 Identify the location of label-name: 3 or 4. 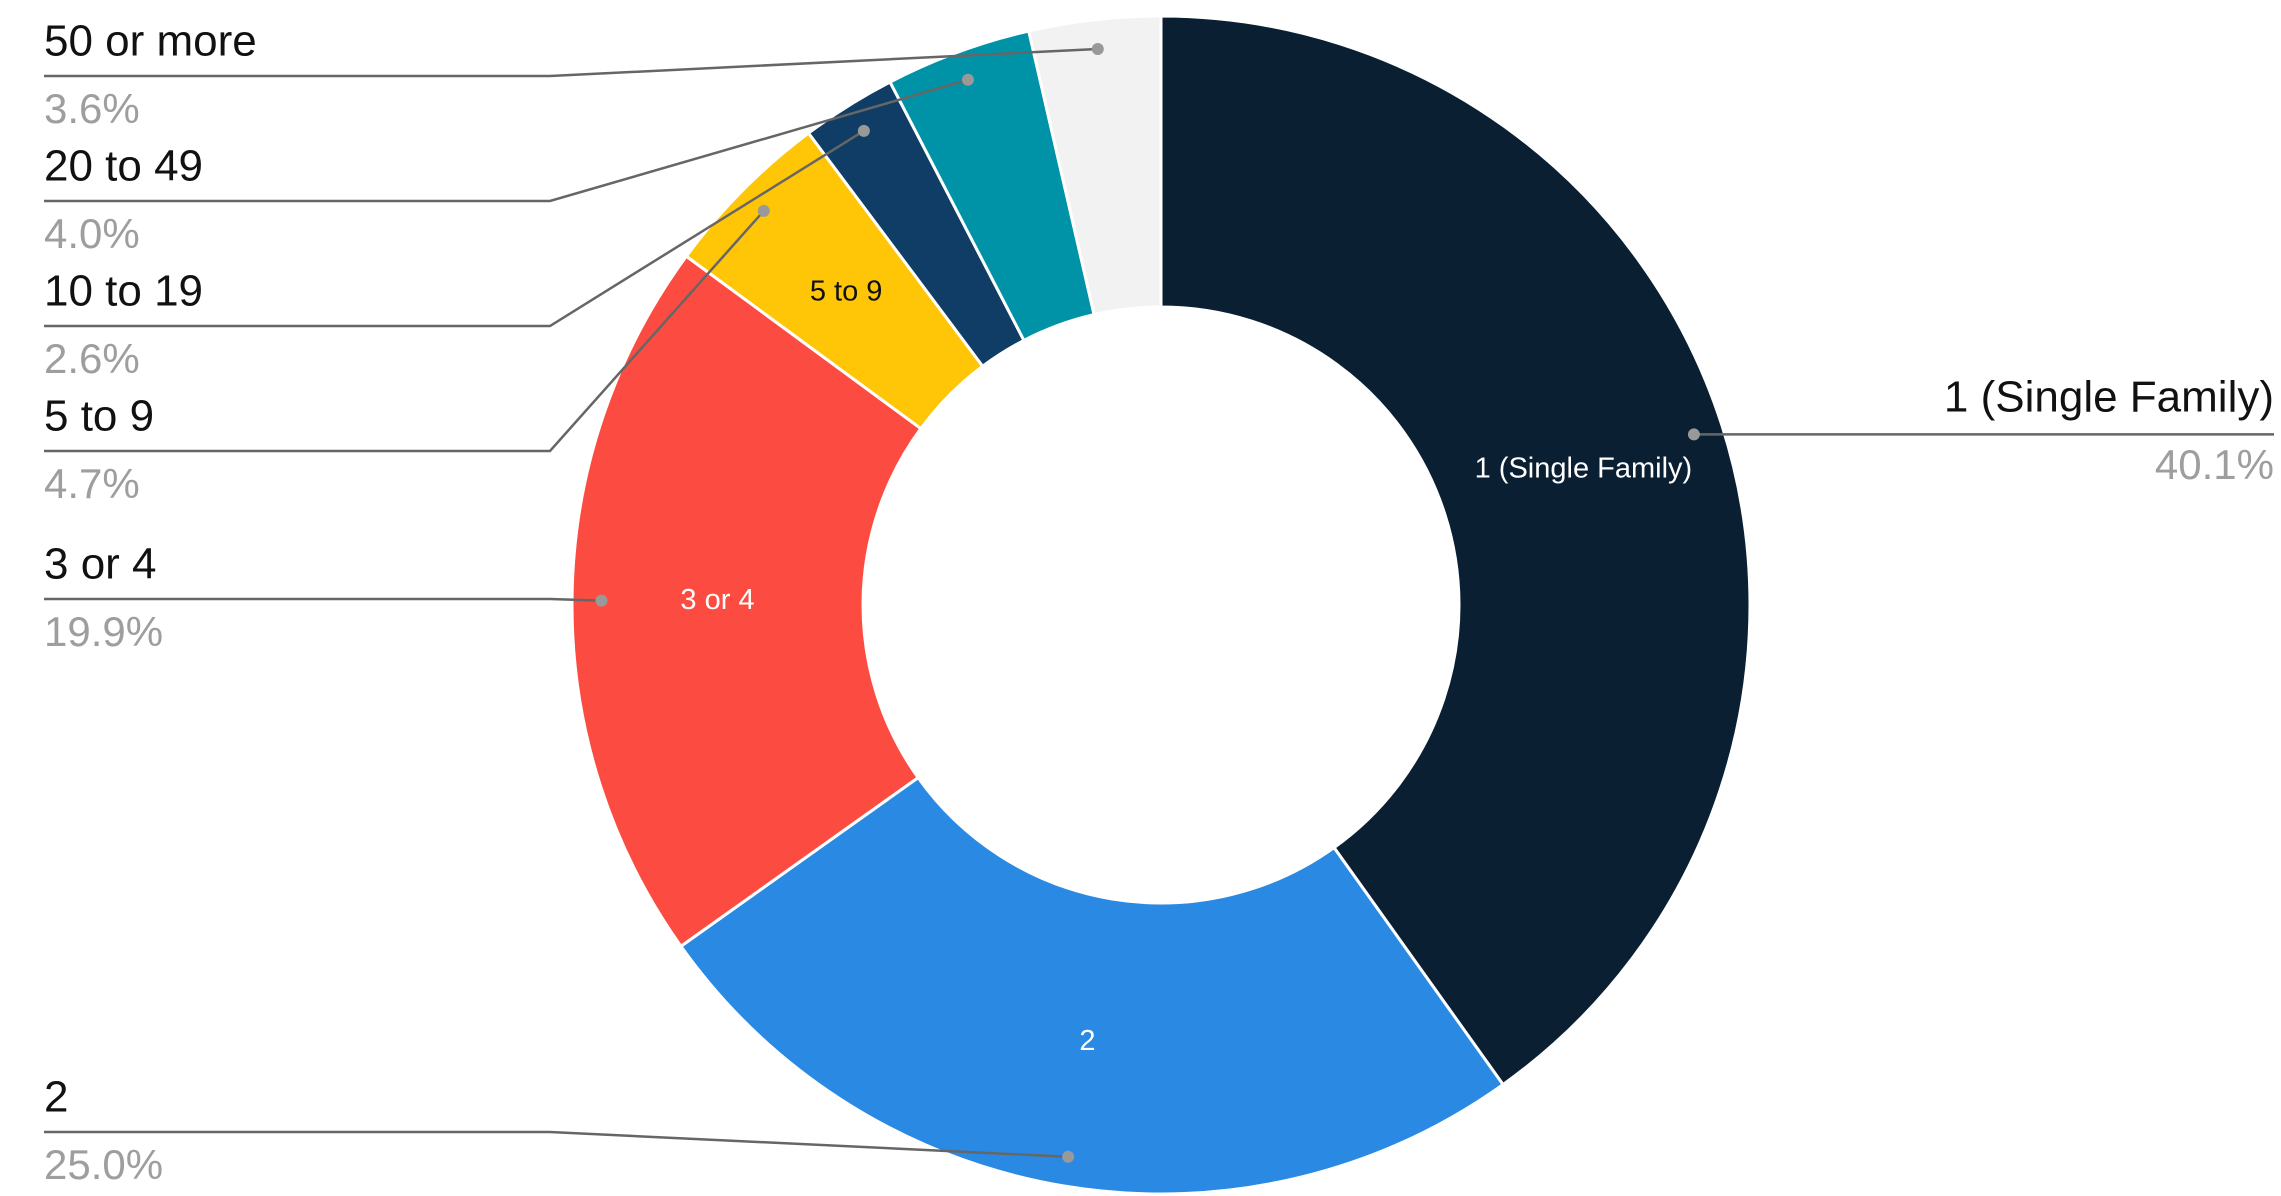
(100, 564).